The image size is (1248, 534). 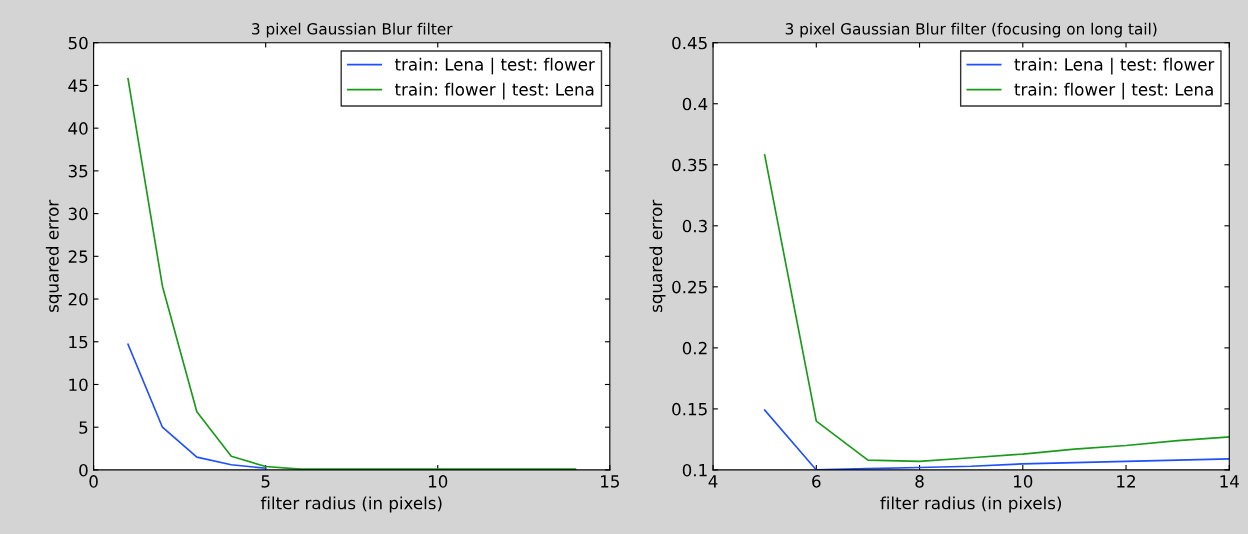 I want to click on y-tick-label: 20, so click(x=78, y=299).